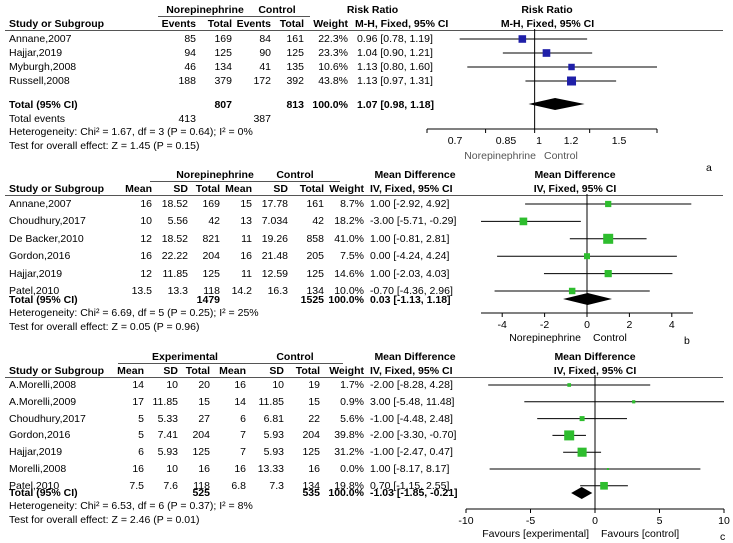 The image size is (733, 543). What do you see at coordinates (413, 435) in the screenshot?
I see `cell: -2.00 [-3.30, -0.70]` at bounding box center [413, 435].